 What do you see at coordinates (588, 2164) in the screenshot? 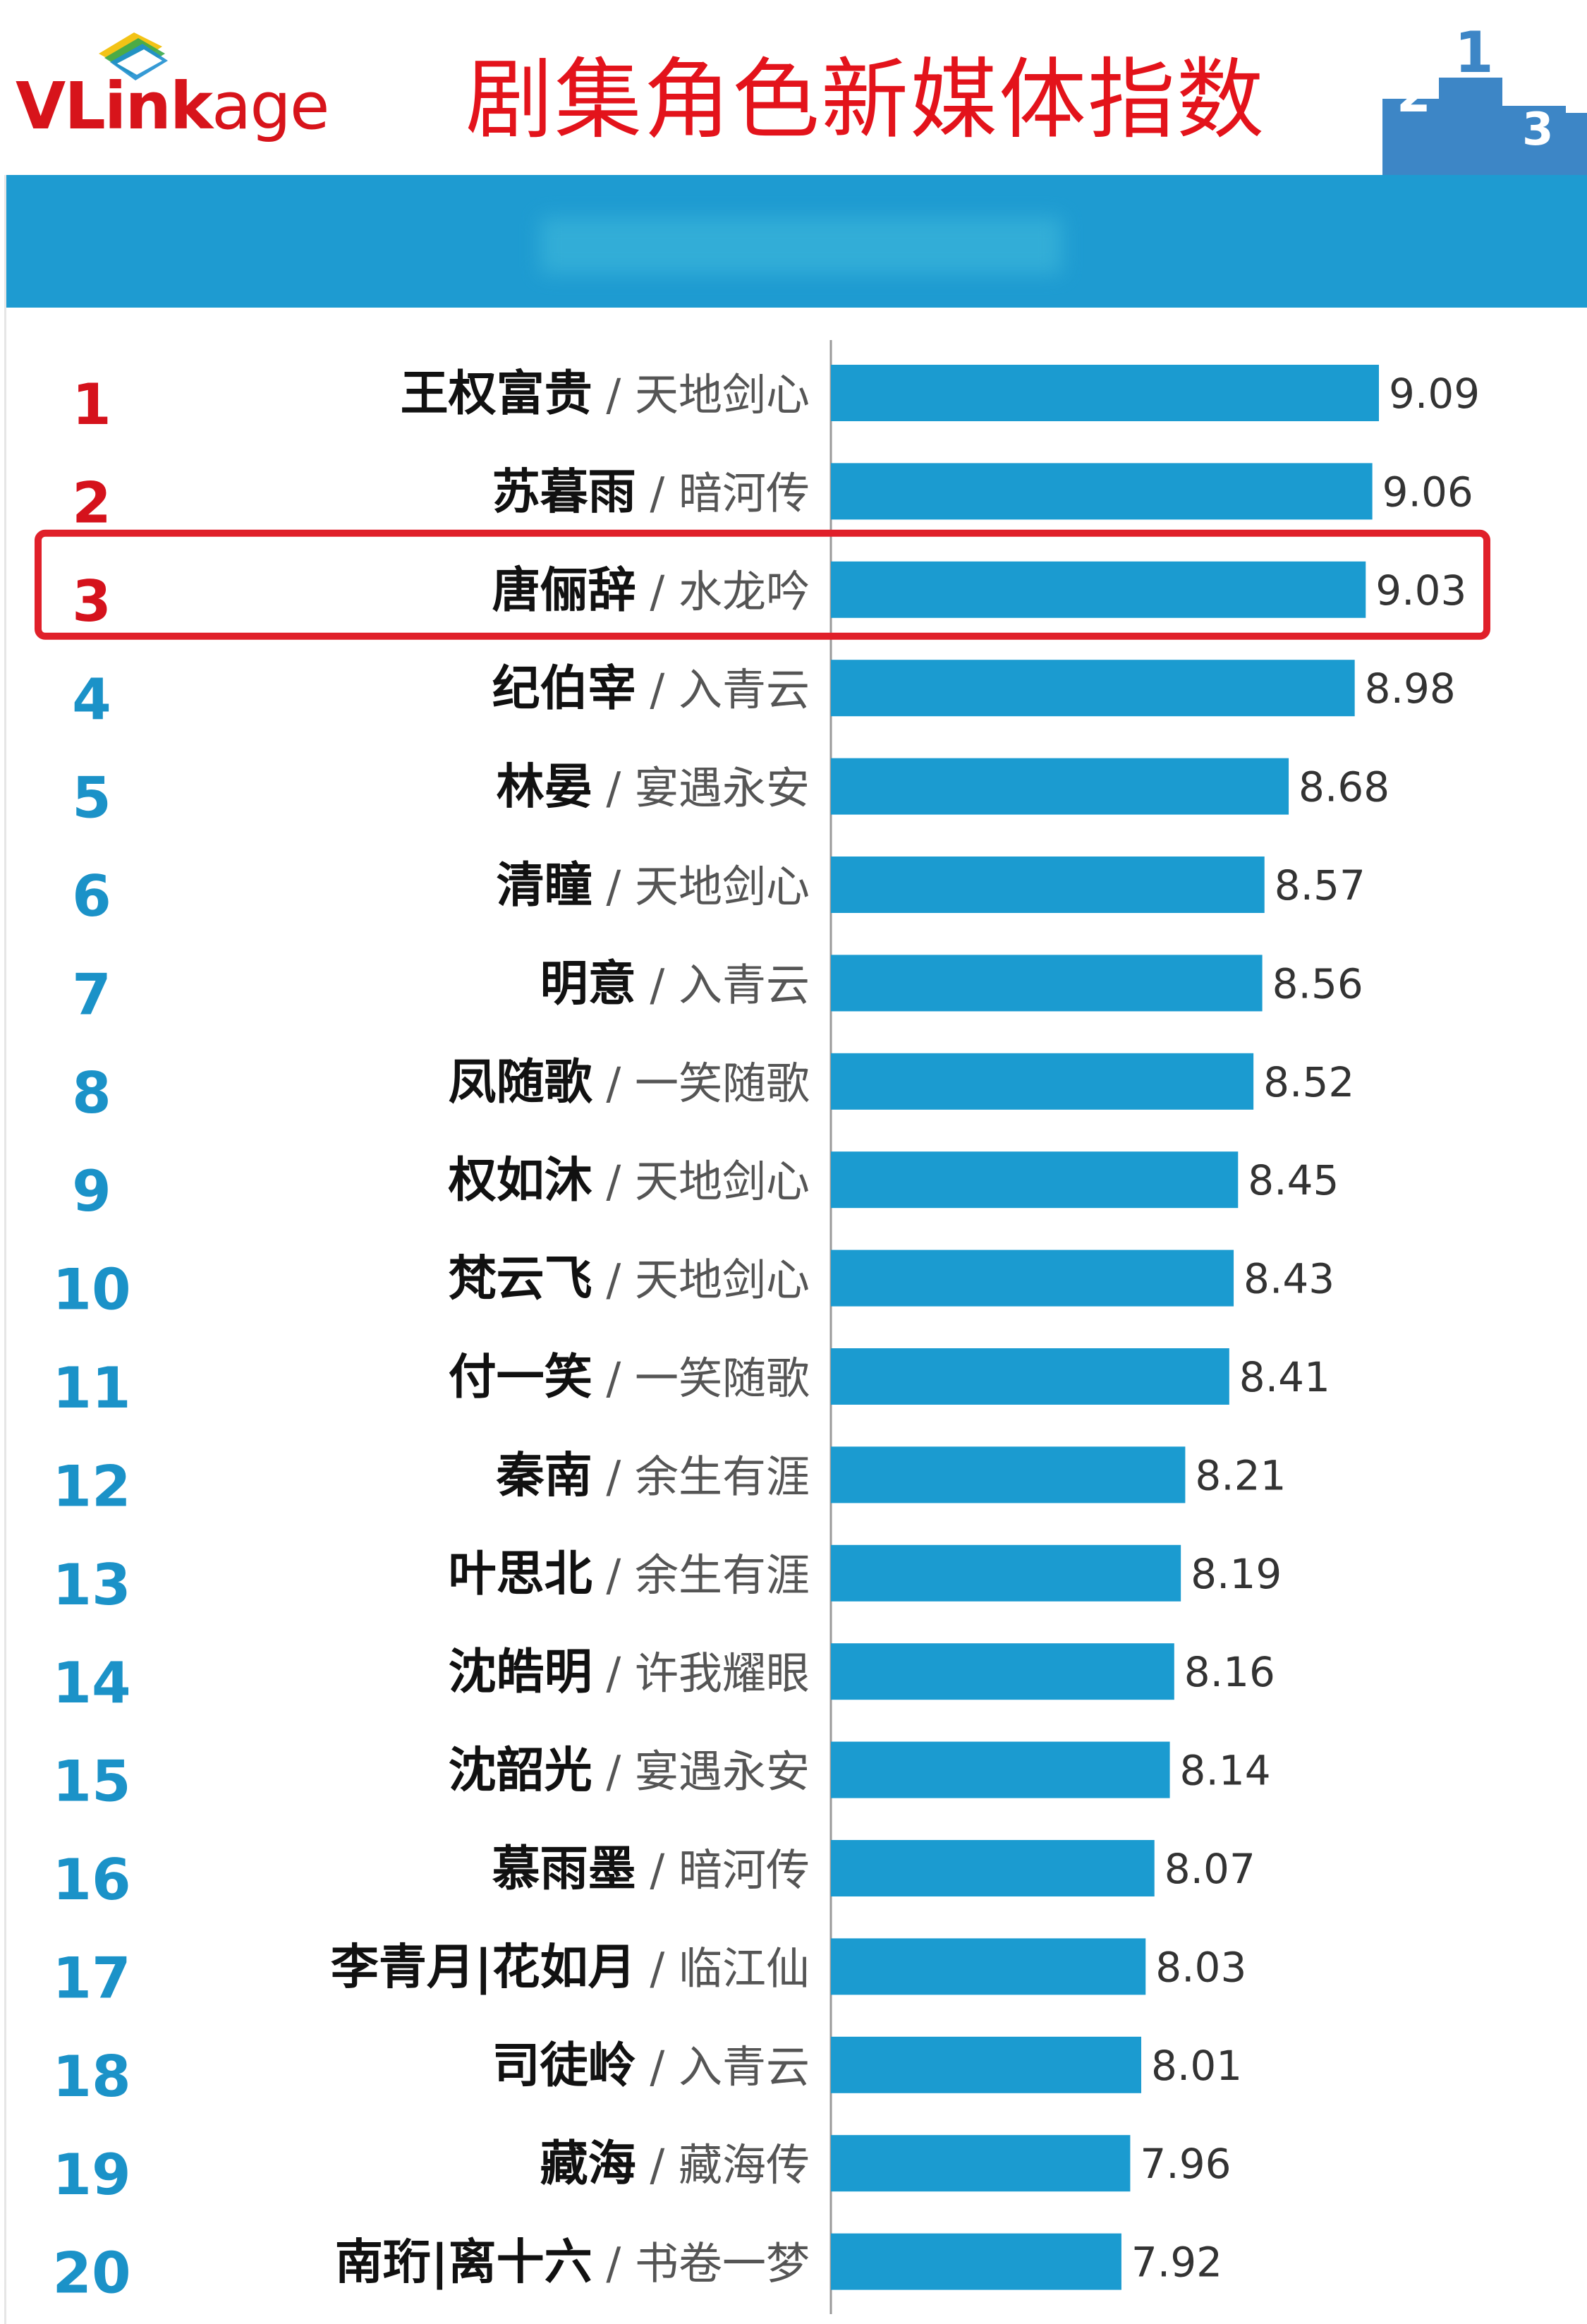
I see `character-name: 藏海` at bounding box center [588, 2164].